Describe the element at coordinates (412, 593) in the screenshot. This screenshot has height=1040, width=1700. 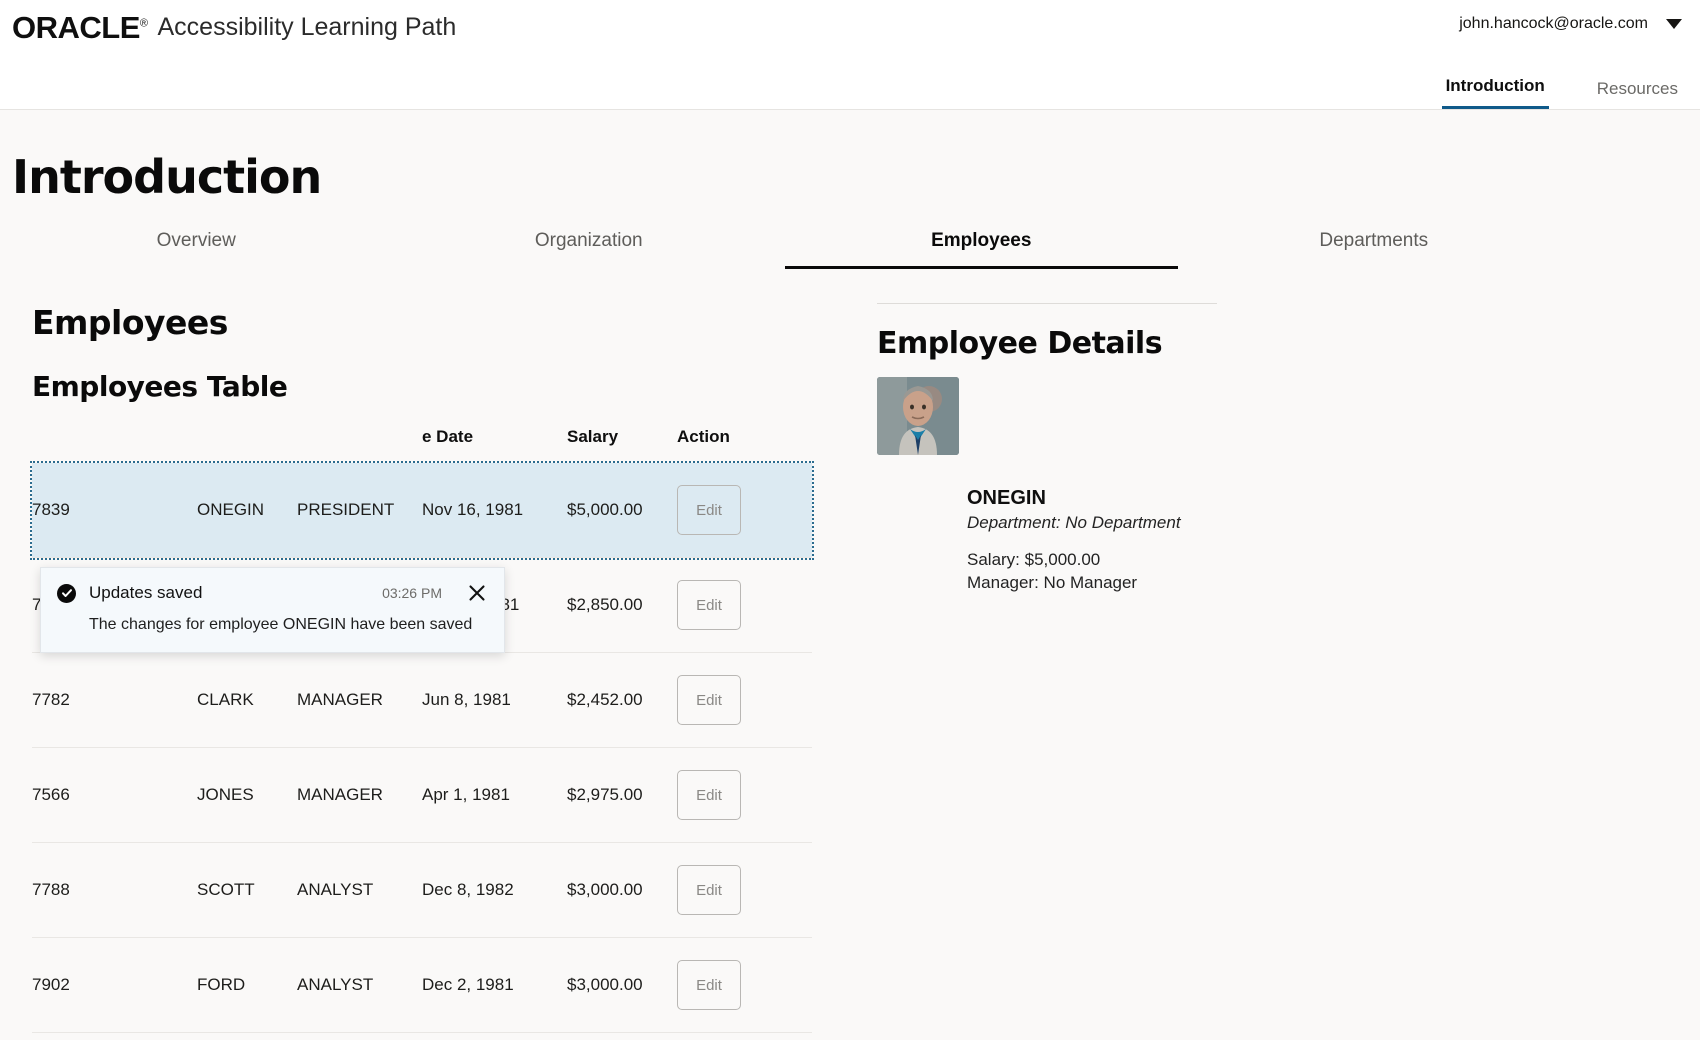
I see `toast-timestamp: 03:26 PM` at that location.